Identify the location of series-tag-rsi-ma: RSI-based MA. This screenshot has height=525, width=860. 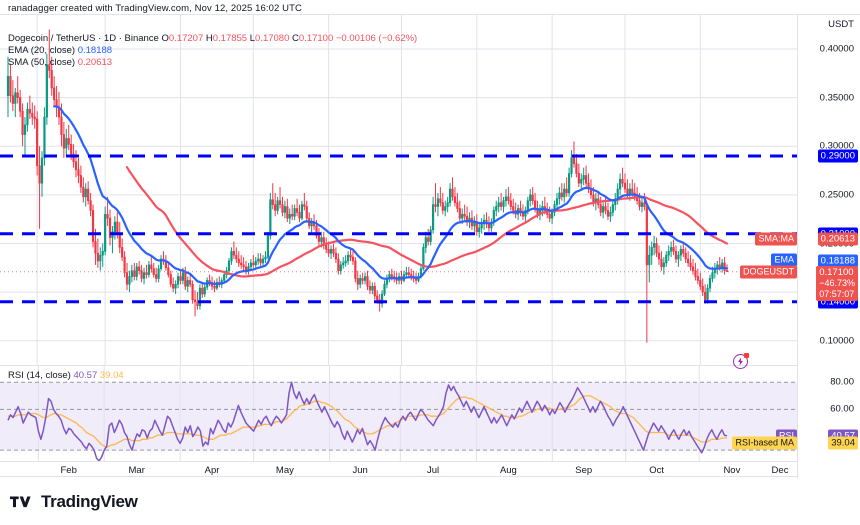
(764, 443).